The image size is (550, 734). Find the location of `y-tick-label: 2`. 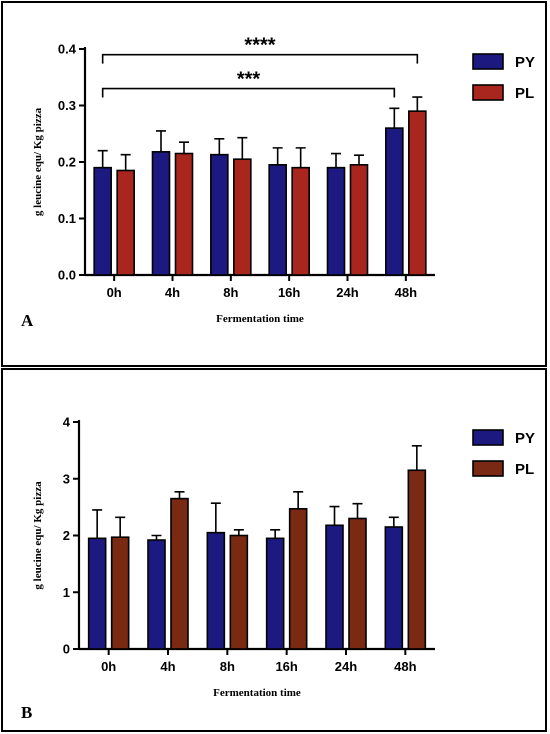

y-tick-label: 2 is located at coordinates (66, 535).